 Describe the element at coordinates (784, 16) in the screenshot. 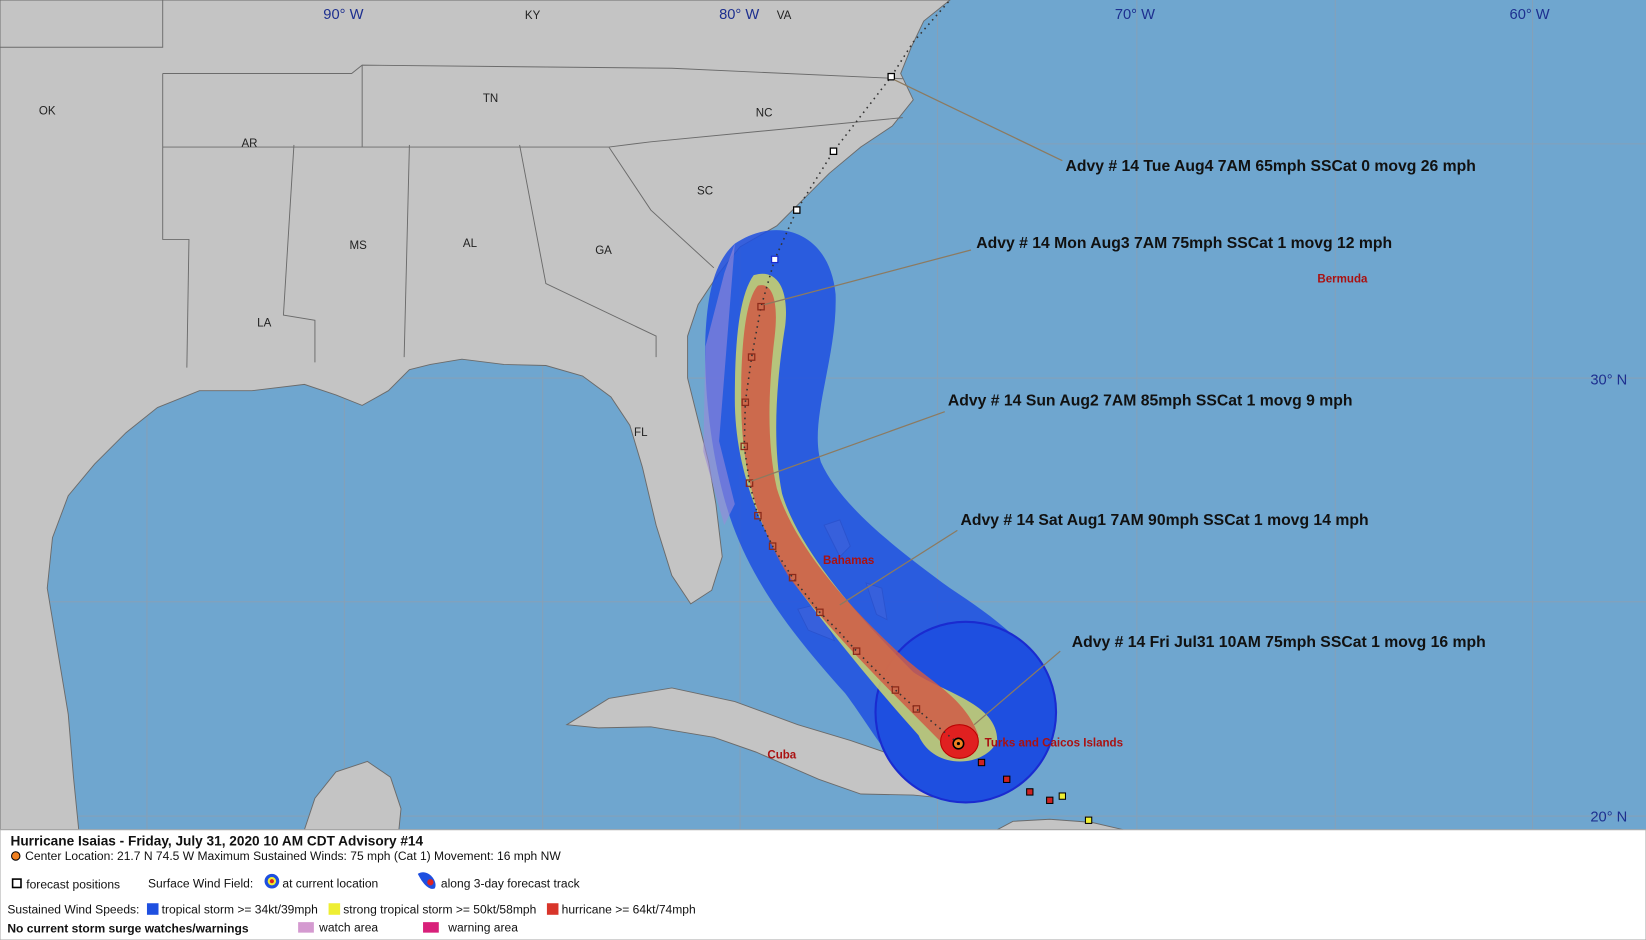

I see `state-label: VA` at that location.